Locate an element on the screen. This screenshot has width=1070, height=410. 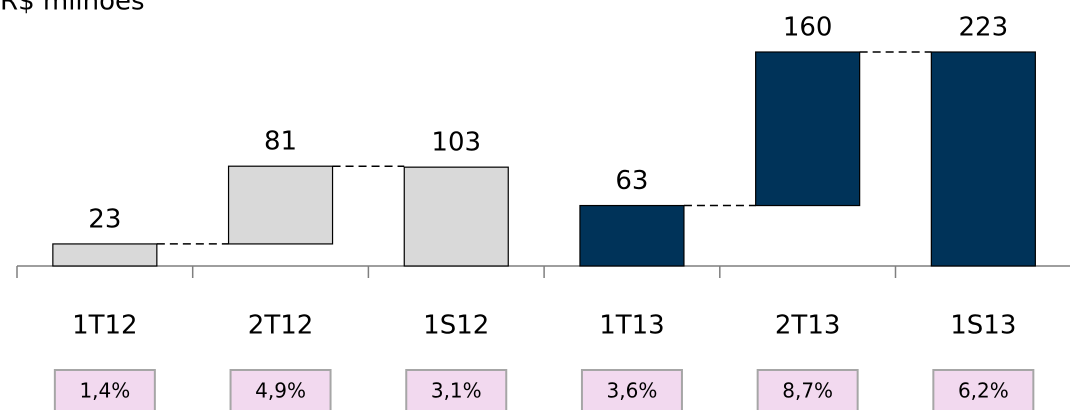
margin-label: 1,4% is located at coordinates (104, 391).